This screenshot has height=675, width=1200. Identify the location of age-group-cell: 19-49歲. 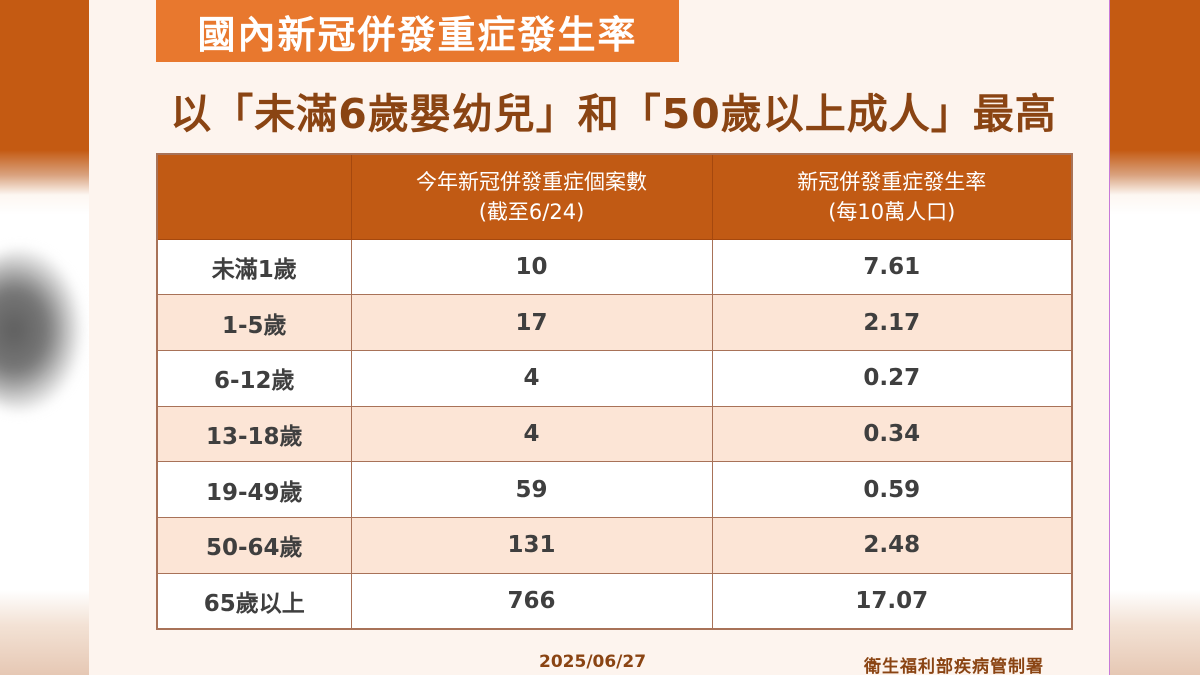
(254, 489).